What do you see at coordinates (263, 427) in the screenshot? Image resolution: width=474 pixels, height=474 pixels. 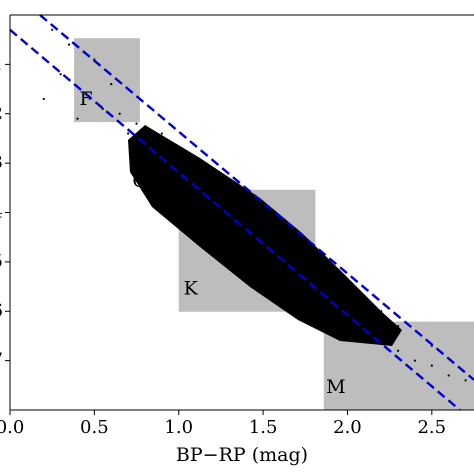 I see `x-tick-label: 1.5` at bounding box center [263, 427].